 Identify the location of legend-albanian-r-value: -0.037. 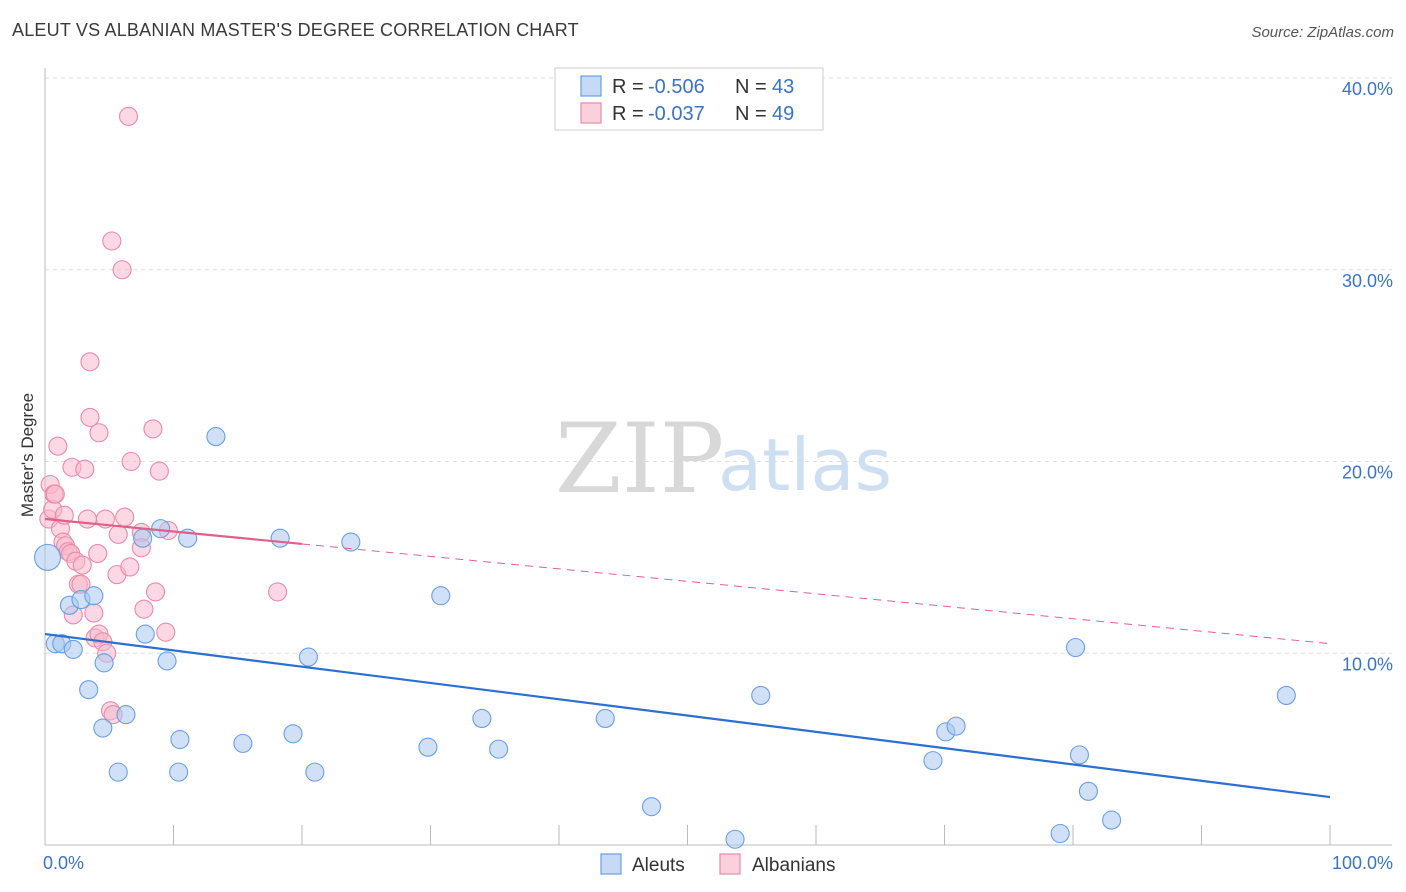
(676, 114).